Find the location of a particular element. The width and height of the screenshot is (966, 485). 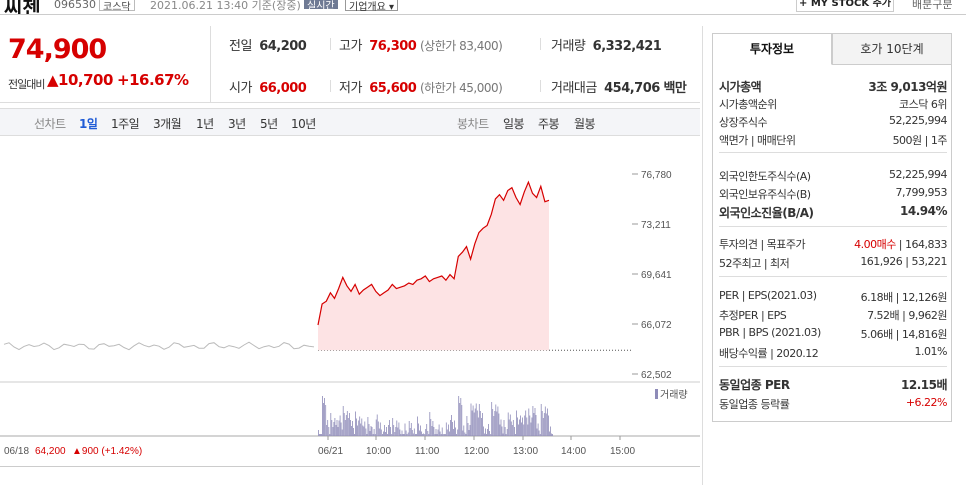

stat-label: 시가 is located at coordinates (240, 88).